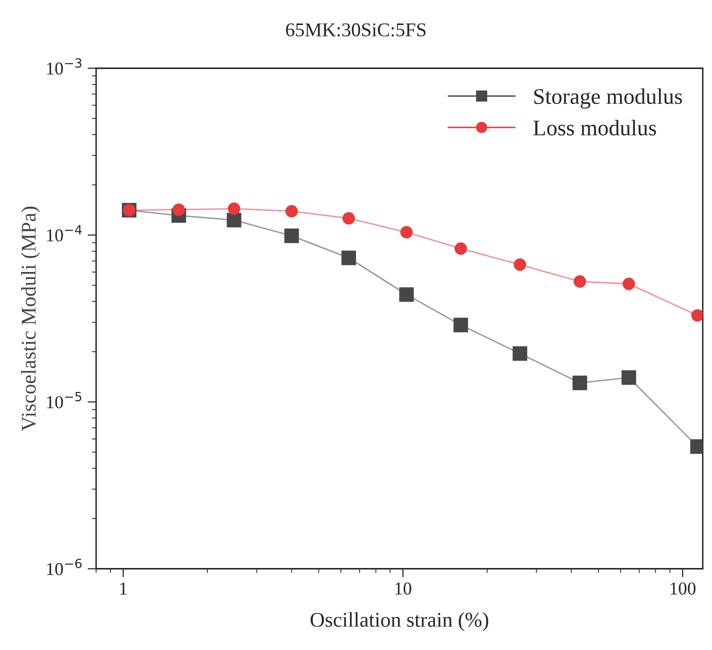 The image size is (712, 650). I want to click on y-tick-label: 10$^{−3}$, so click(64, 66).